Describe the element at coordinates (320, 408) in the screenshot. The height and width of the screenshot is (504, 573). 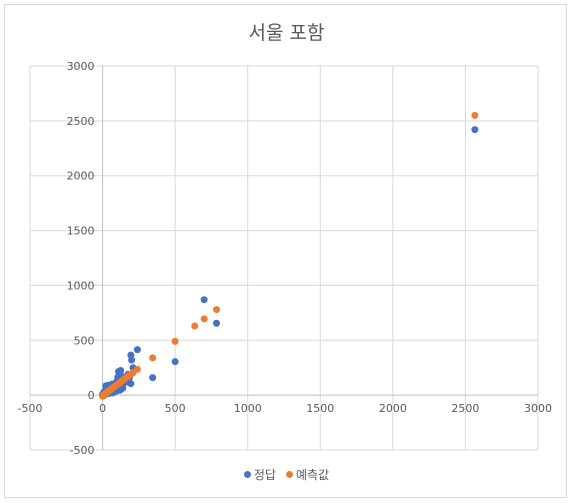
I see `x-tick-label: 1500` at that location.